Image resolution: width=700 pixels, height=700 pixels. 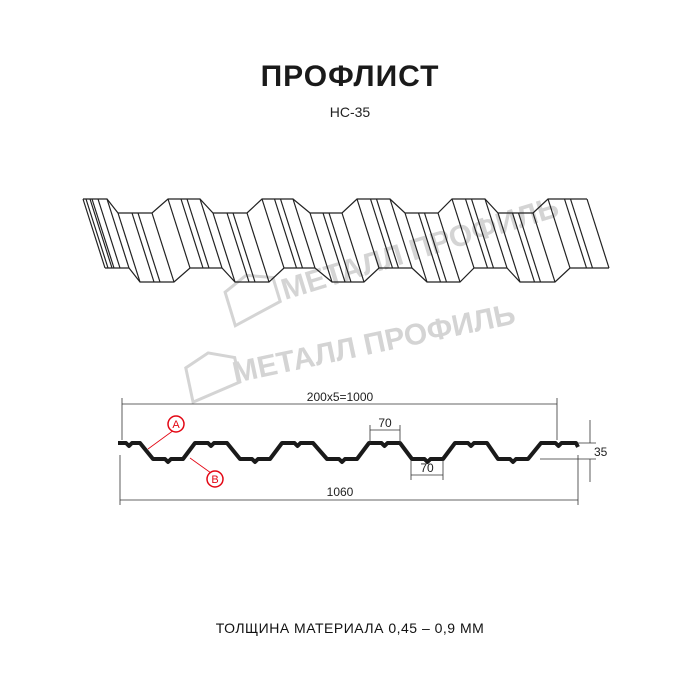 What do you see at coordinates (385, 423) in the screenshot?
I see `dim-crest-width: 70` at bounding box center [385, 423].